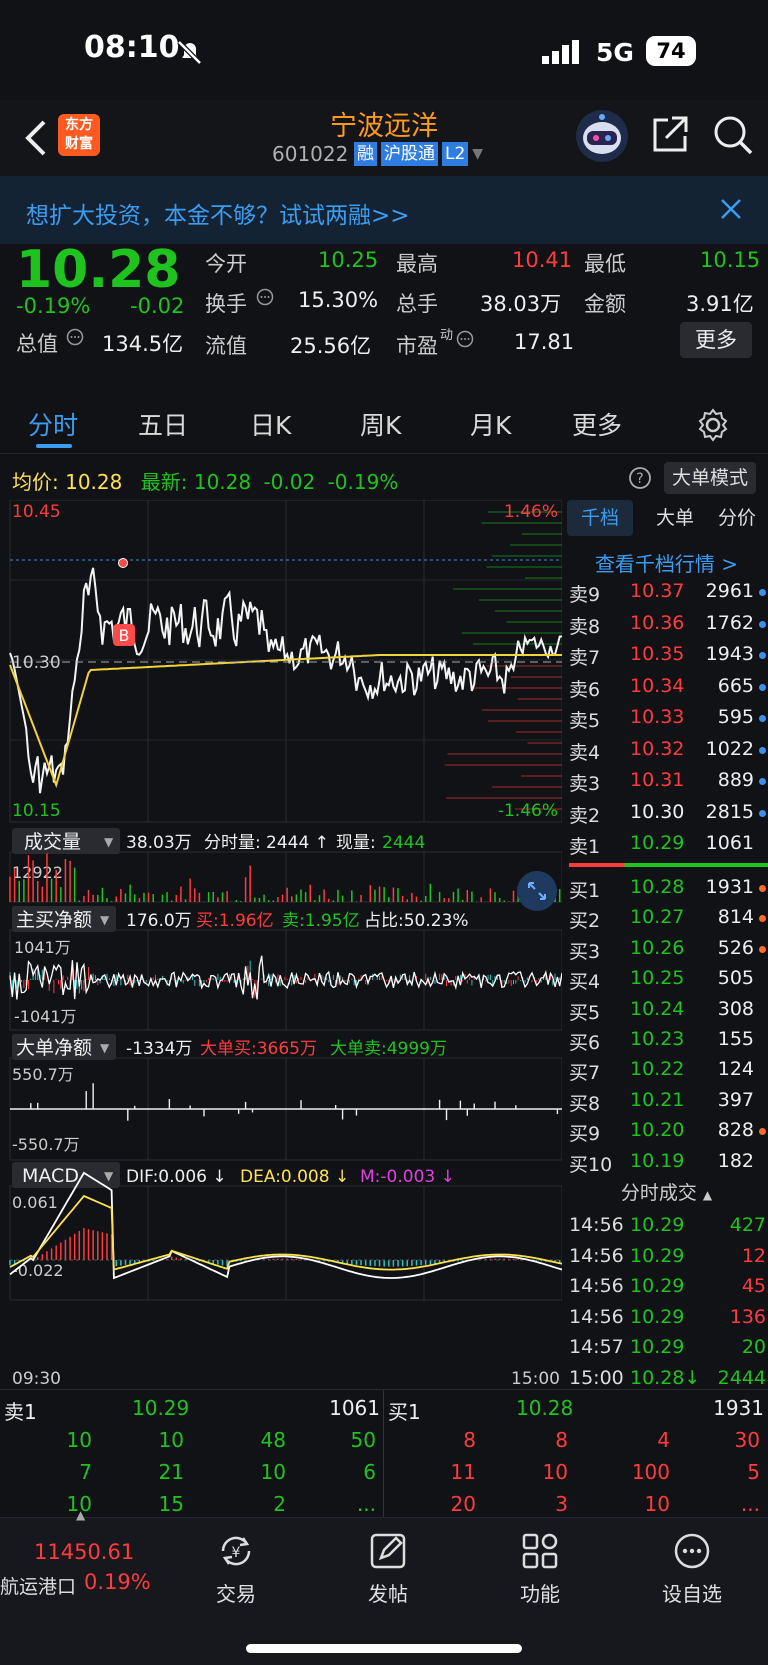  Describe the element at coordinates (455, 154) in the screenshot. I see `tag-l2: L2` at that location.